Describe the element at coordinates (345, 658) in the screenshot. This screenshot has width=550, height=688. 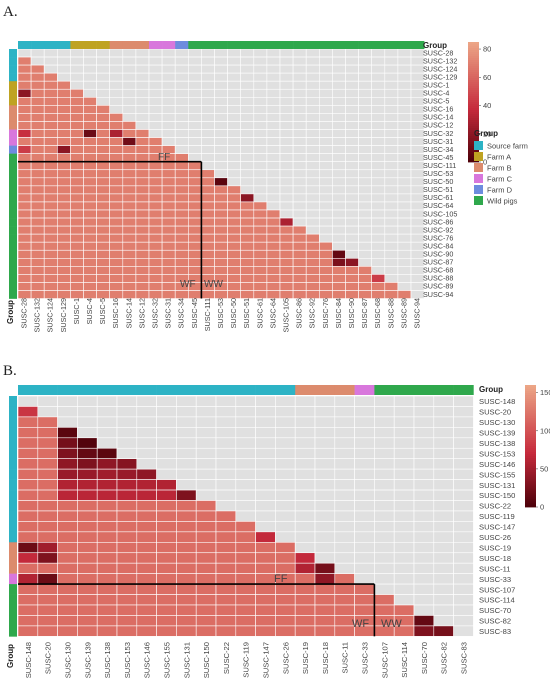
I see `column-label: SUSC-11` at that location.